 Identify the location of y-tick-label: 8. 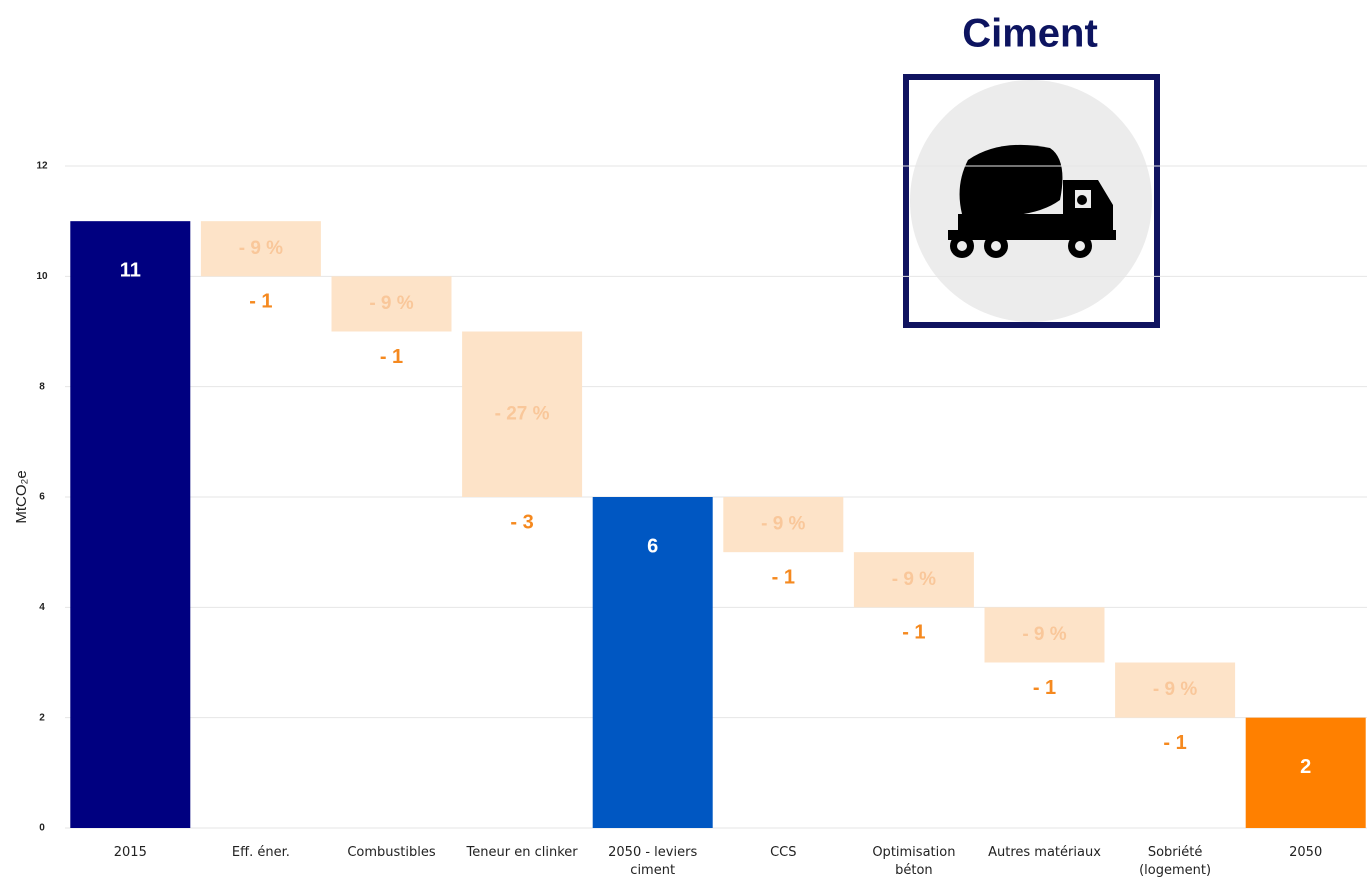
(42, 386).